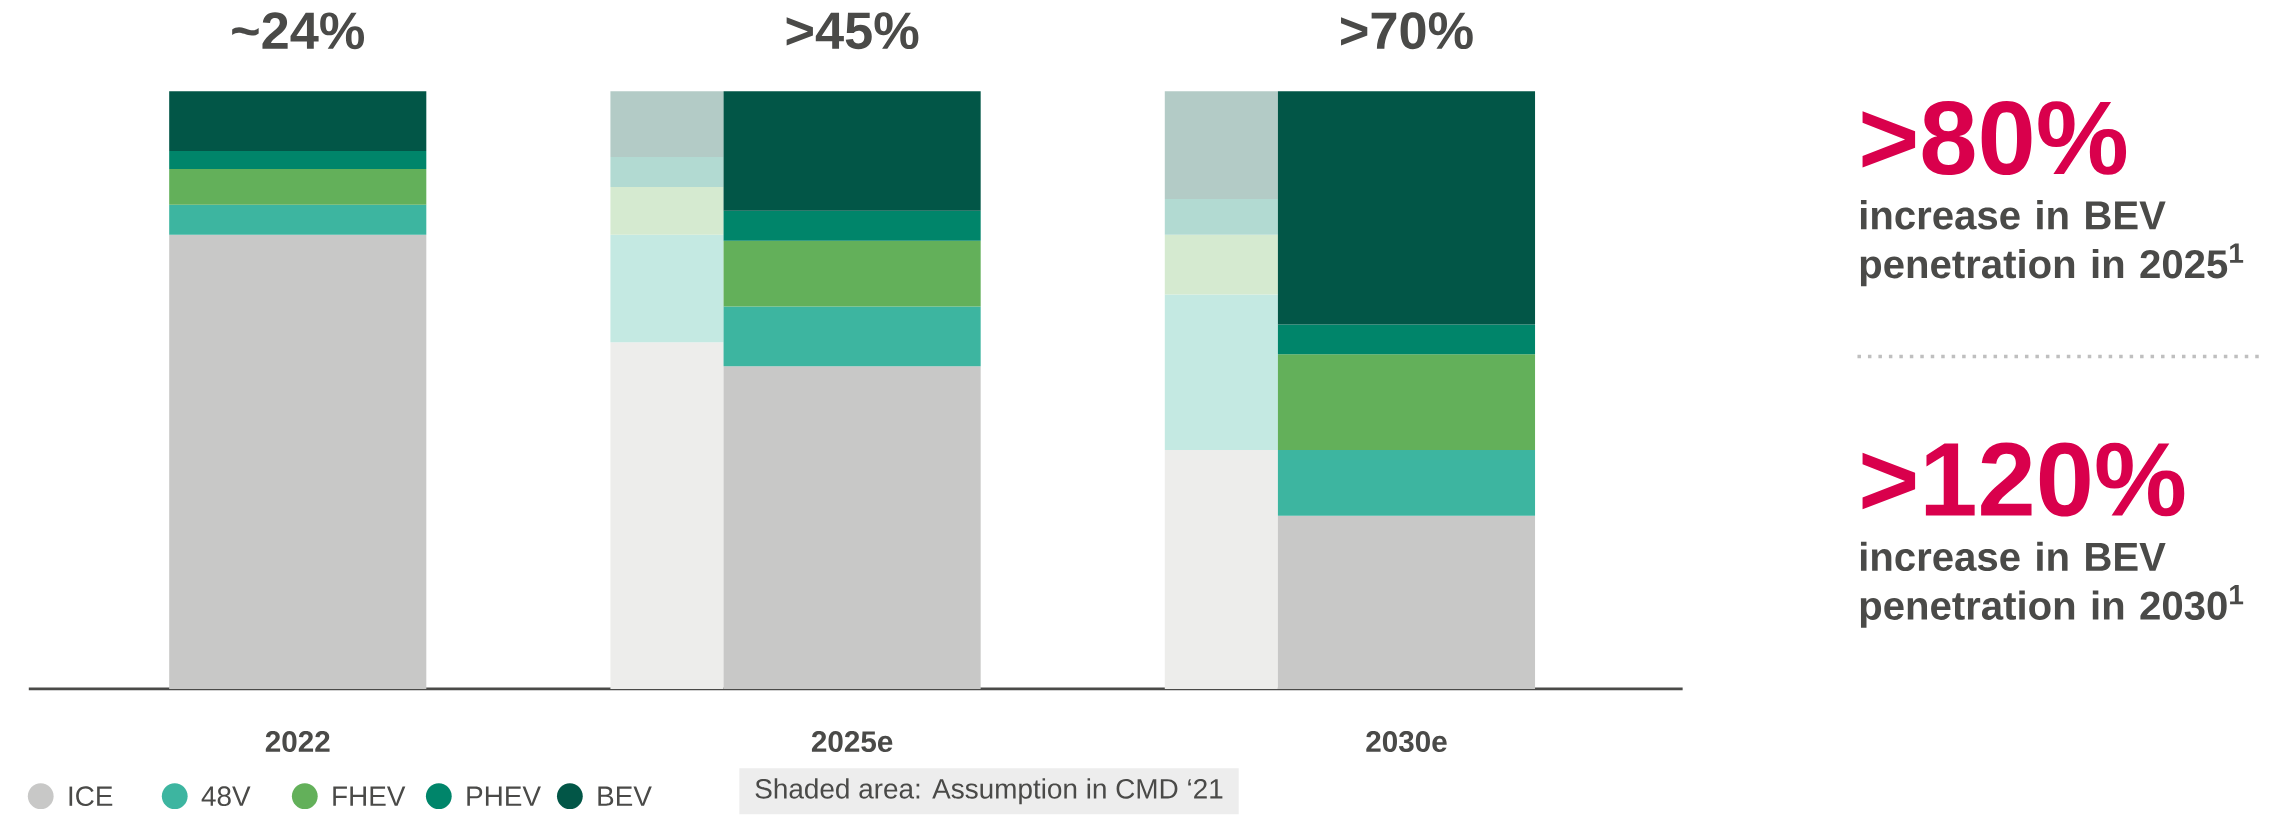  Describe the element at coordinates (625, 796) in the screenshot. I see `legend-label: BEV` at that location.